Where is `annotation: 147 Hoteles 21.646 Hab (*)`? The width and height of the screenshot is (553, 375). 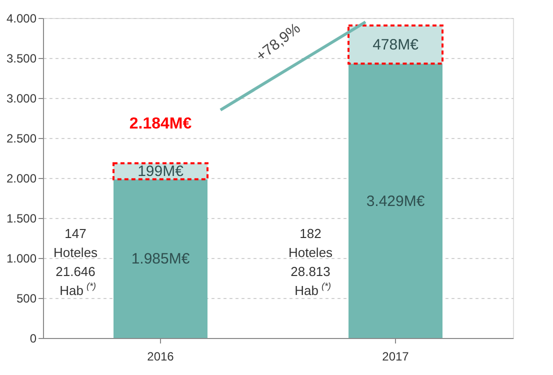 annotation: 147 Hoteles 21.646 Hab (*) is located at coordinates (75, 262).